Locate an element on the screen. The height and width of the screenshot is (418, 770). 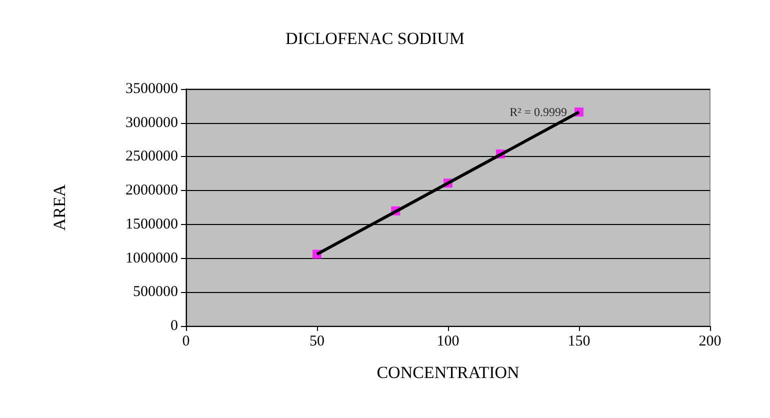
annotation: R² = 0.9999 is located at coordinates (538, 112).